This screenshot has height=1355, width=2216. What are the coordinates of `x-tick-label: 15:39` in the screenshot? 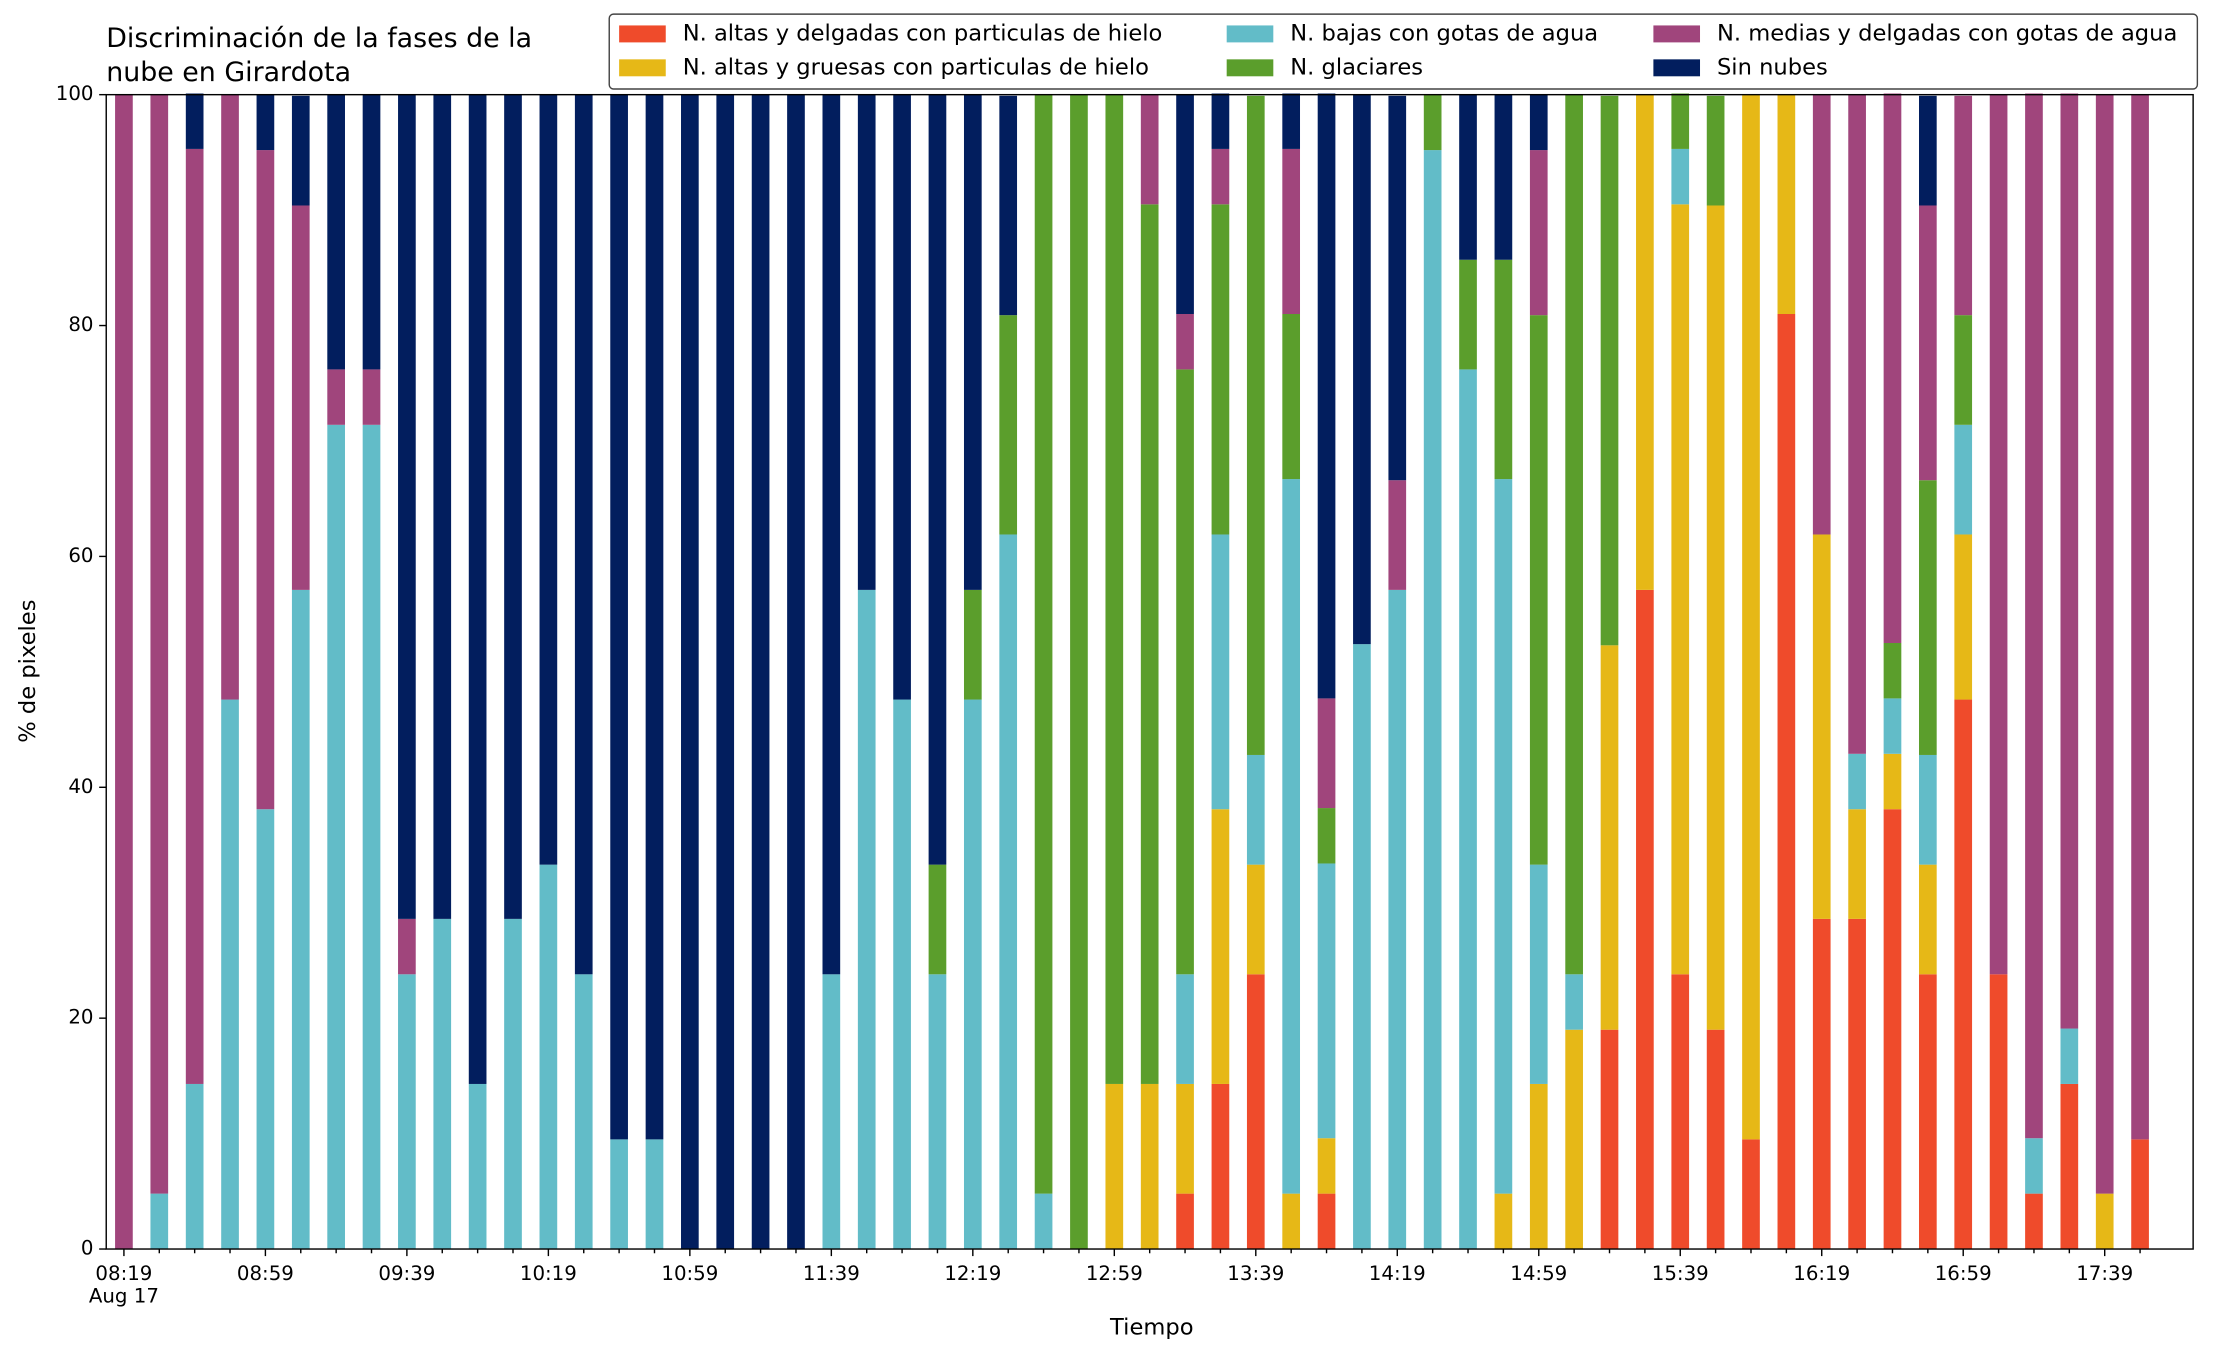 It's located at (1680, 1273).